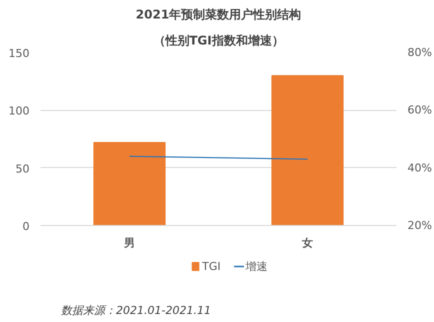 The height and width of the screenshot is (322, 434). Describe the element at coordinates (218, 41) in the screenshot. I see `chart-subtitle: （性别TGI指数和增速）` at that location.